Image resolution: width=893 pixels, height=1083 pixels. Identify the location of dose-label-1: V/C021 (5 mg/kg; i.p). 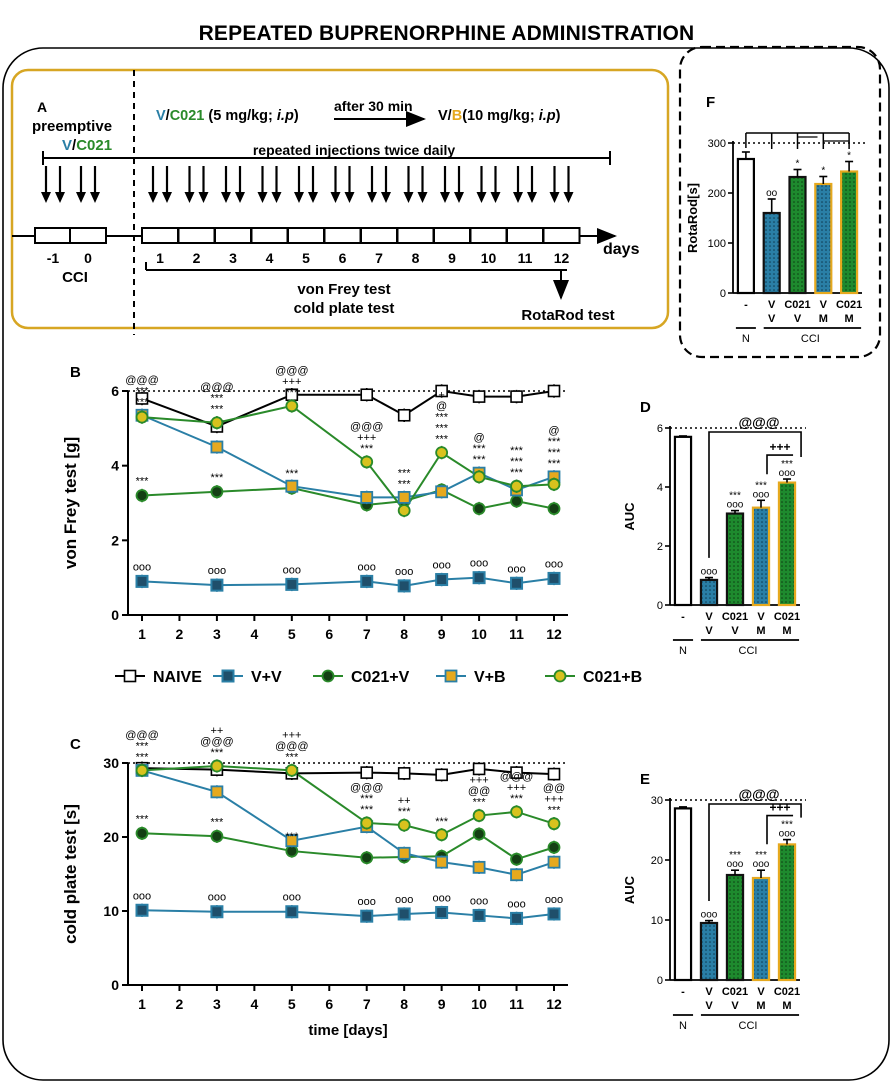
(227, 116).